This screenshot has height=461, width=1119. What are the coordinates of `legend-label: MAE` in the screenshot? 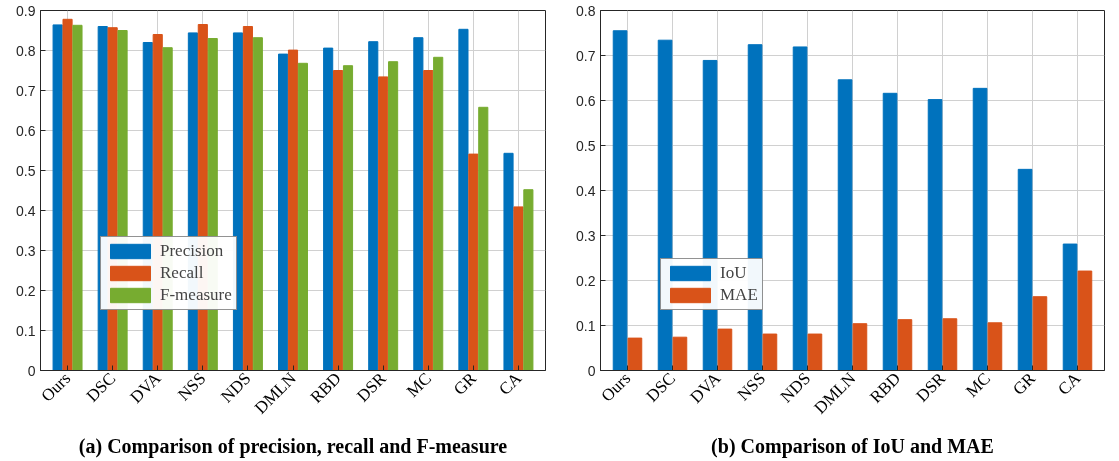 It's located at (739, 295).